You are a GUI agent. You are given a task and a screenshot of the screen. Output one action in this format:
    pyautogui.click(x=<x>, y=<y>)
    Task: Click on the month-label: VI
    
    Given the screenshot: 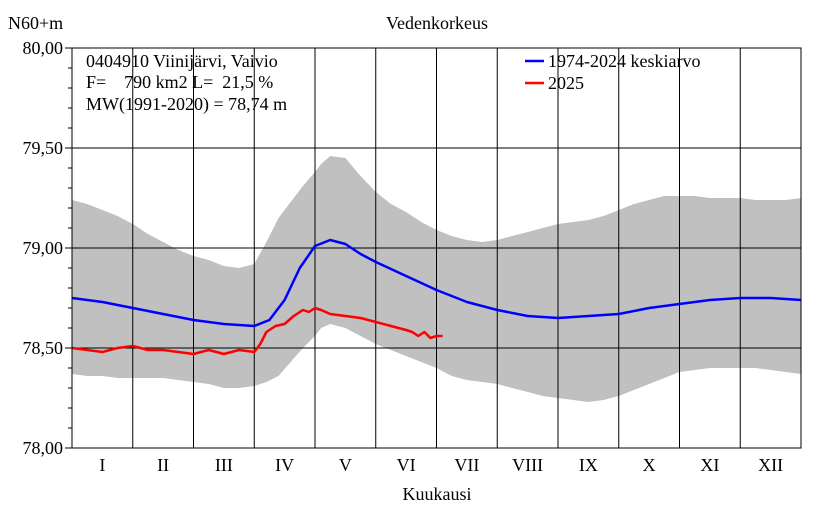 What is the action you would take?
    pyautogui.click(x=406, y=465)
    